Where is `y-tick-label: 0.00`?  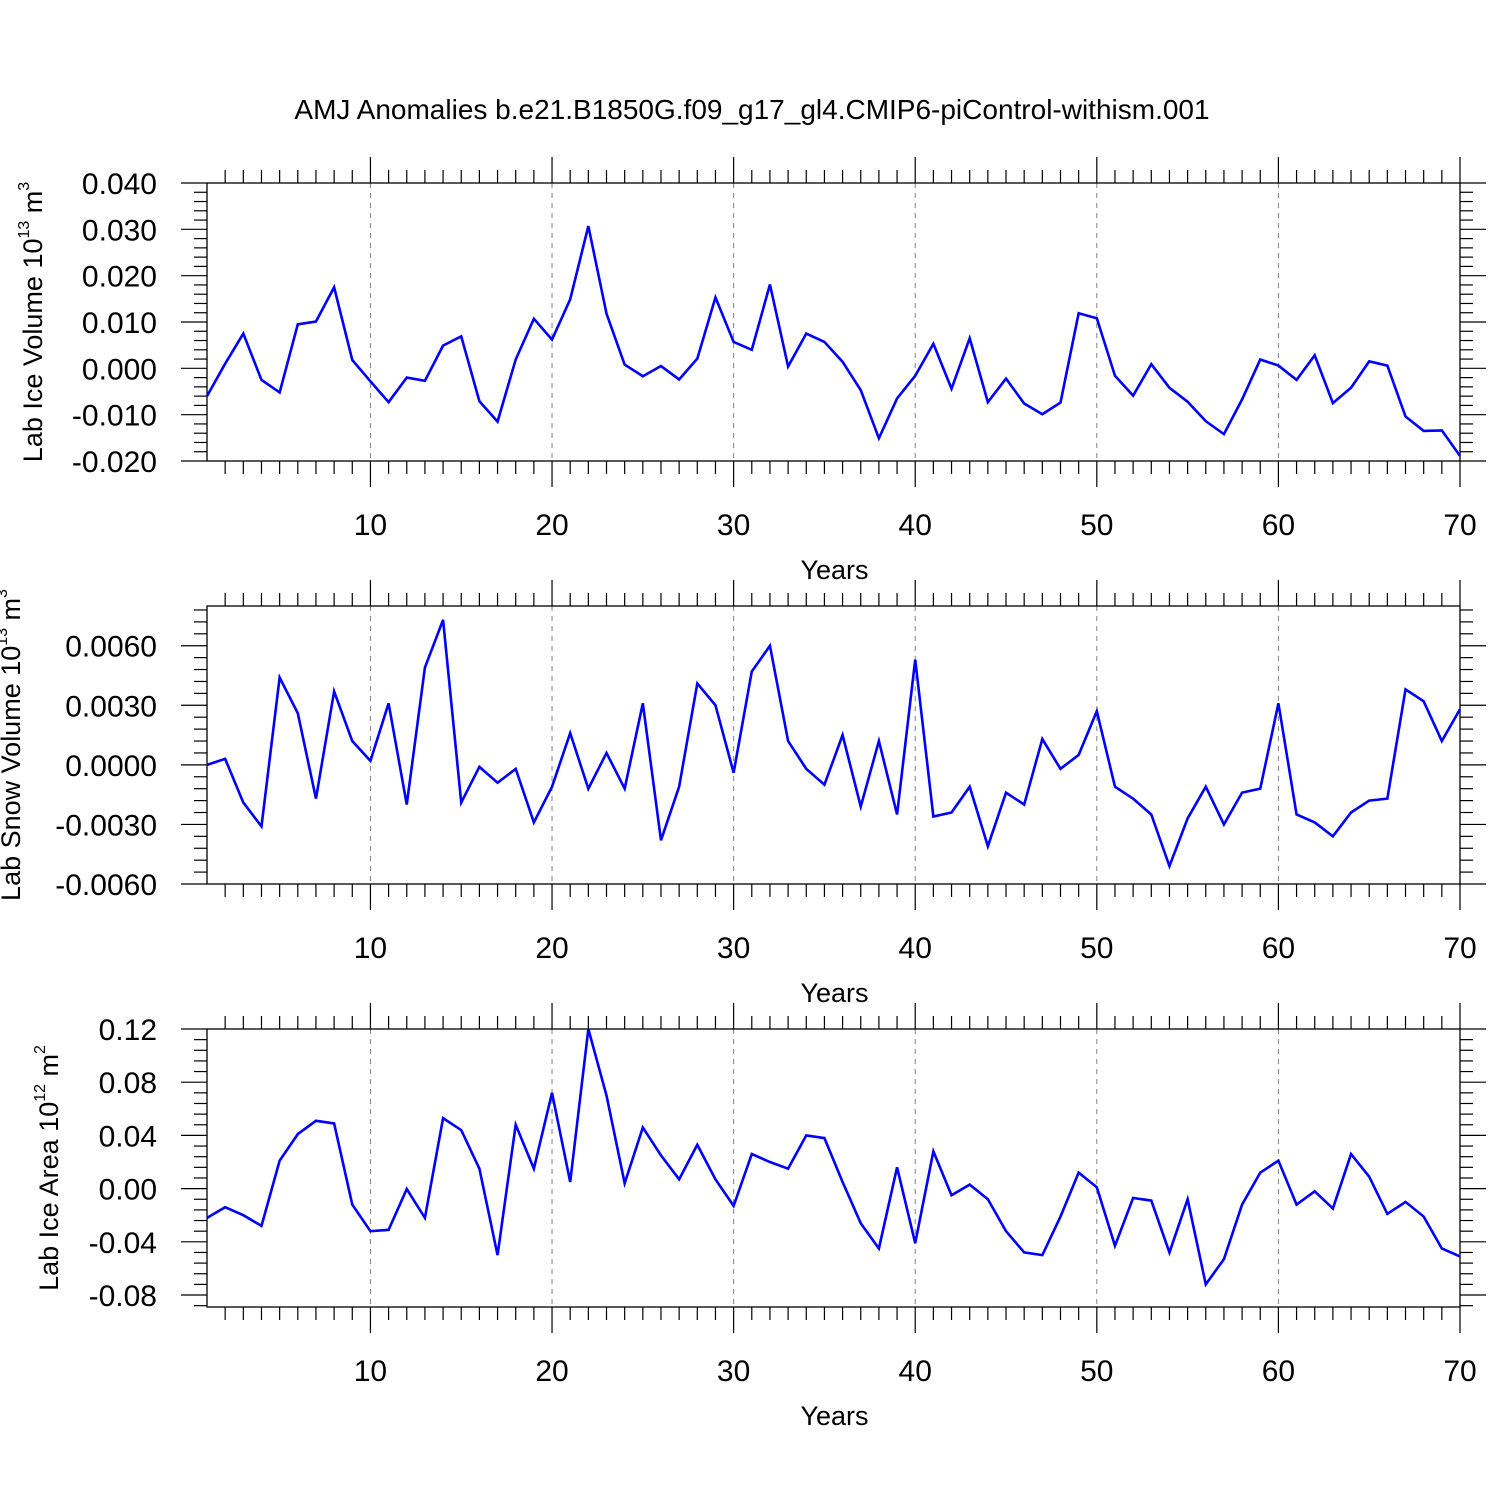
y-tick-label: 0.00 is located at coordinates (128, 1190).